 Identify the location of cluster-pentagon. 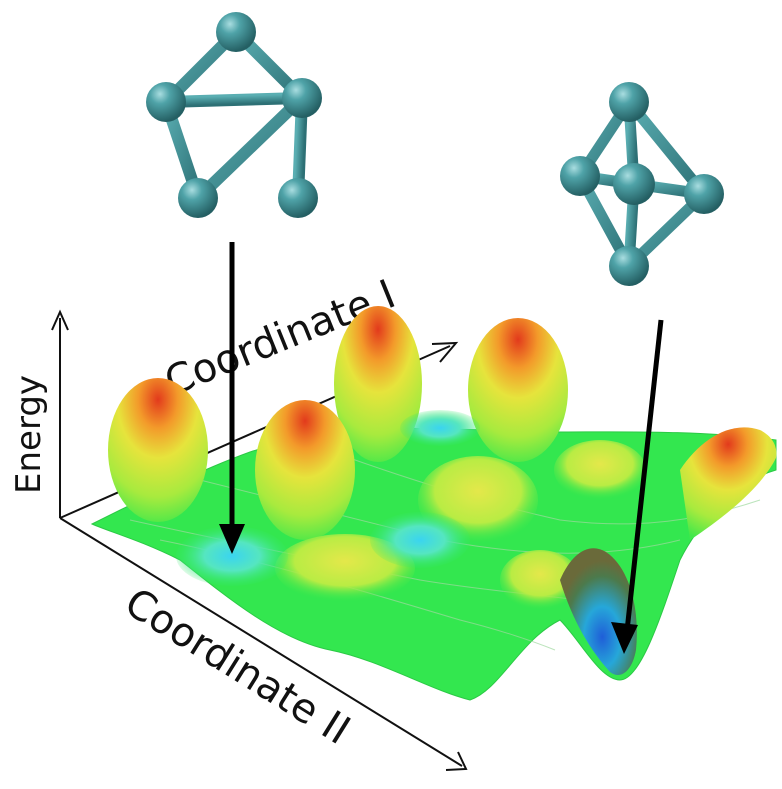
(234, 115).